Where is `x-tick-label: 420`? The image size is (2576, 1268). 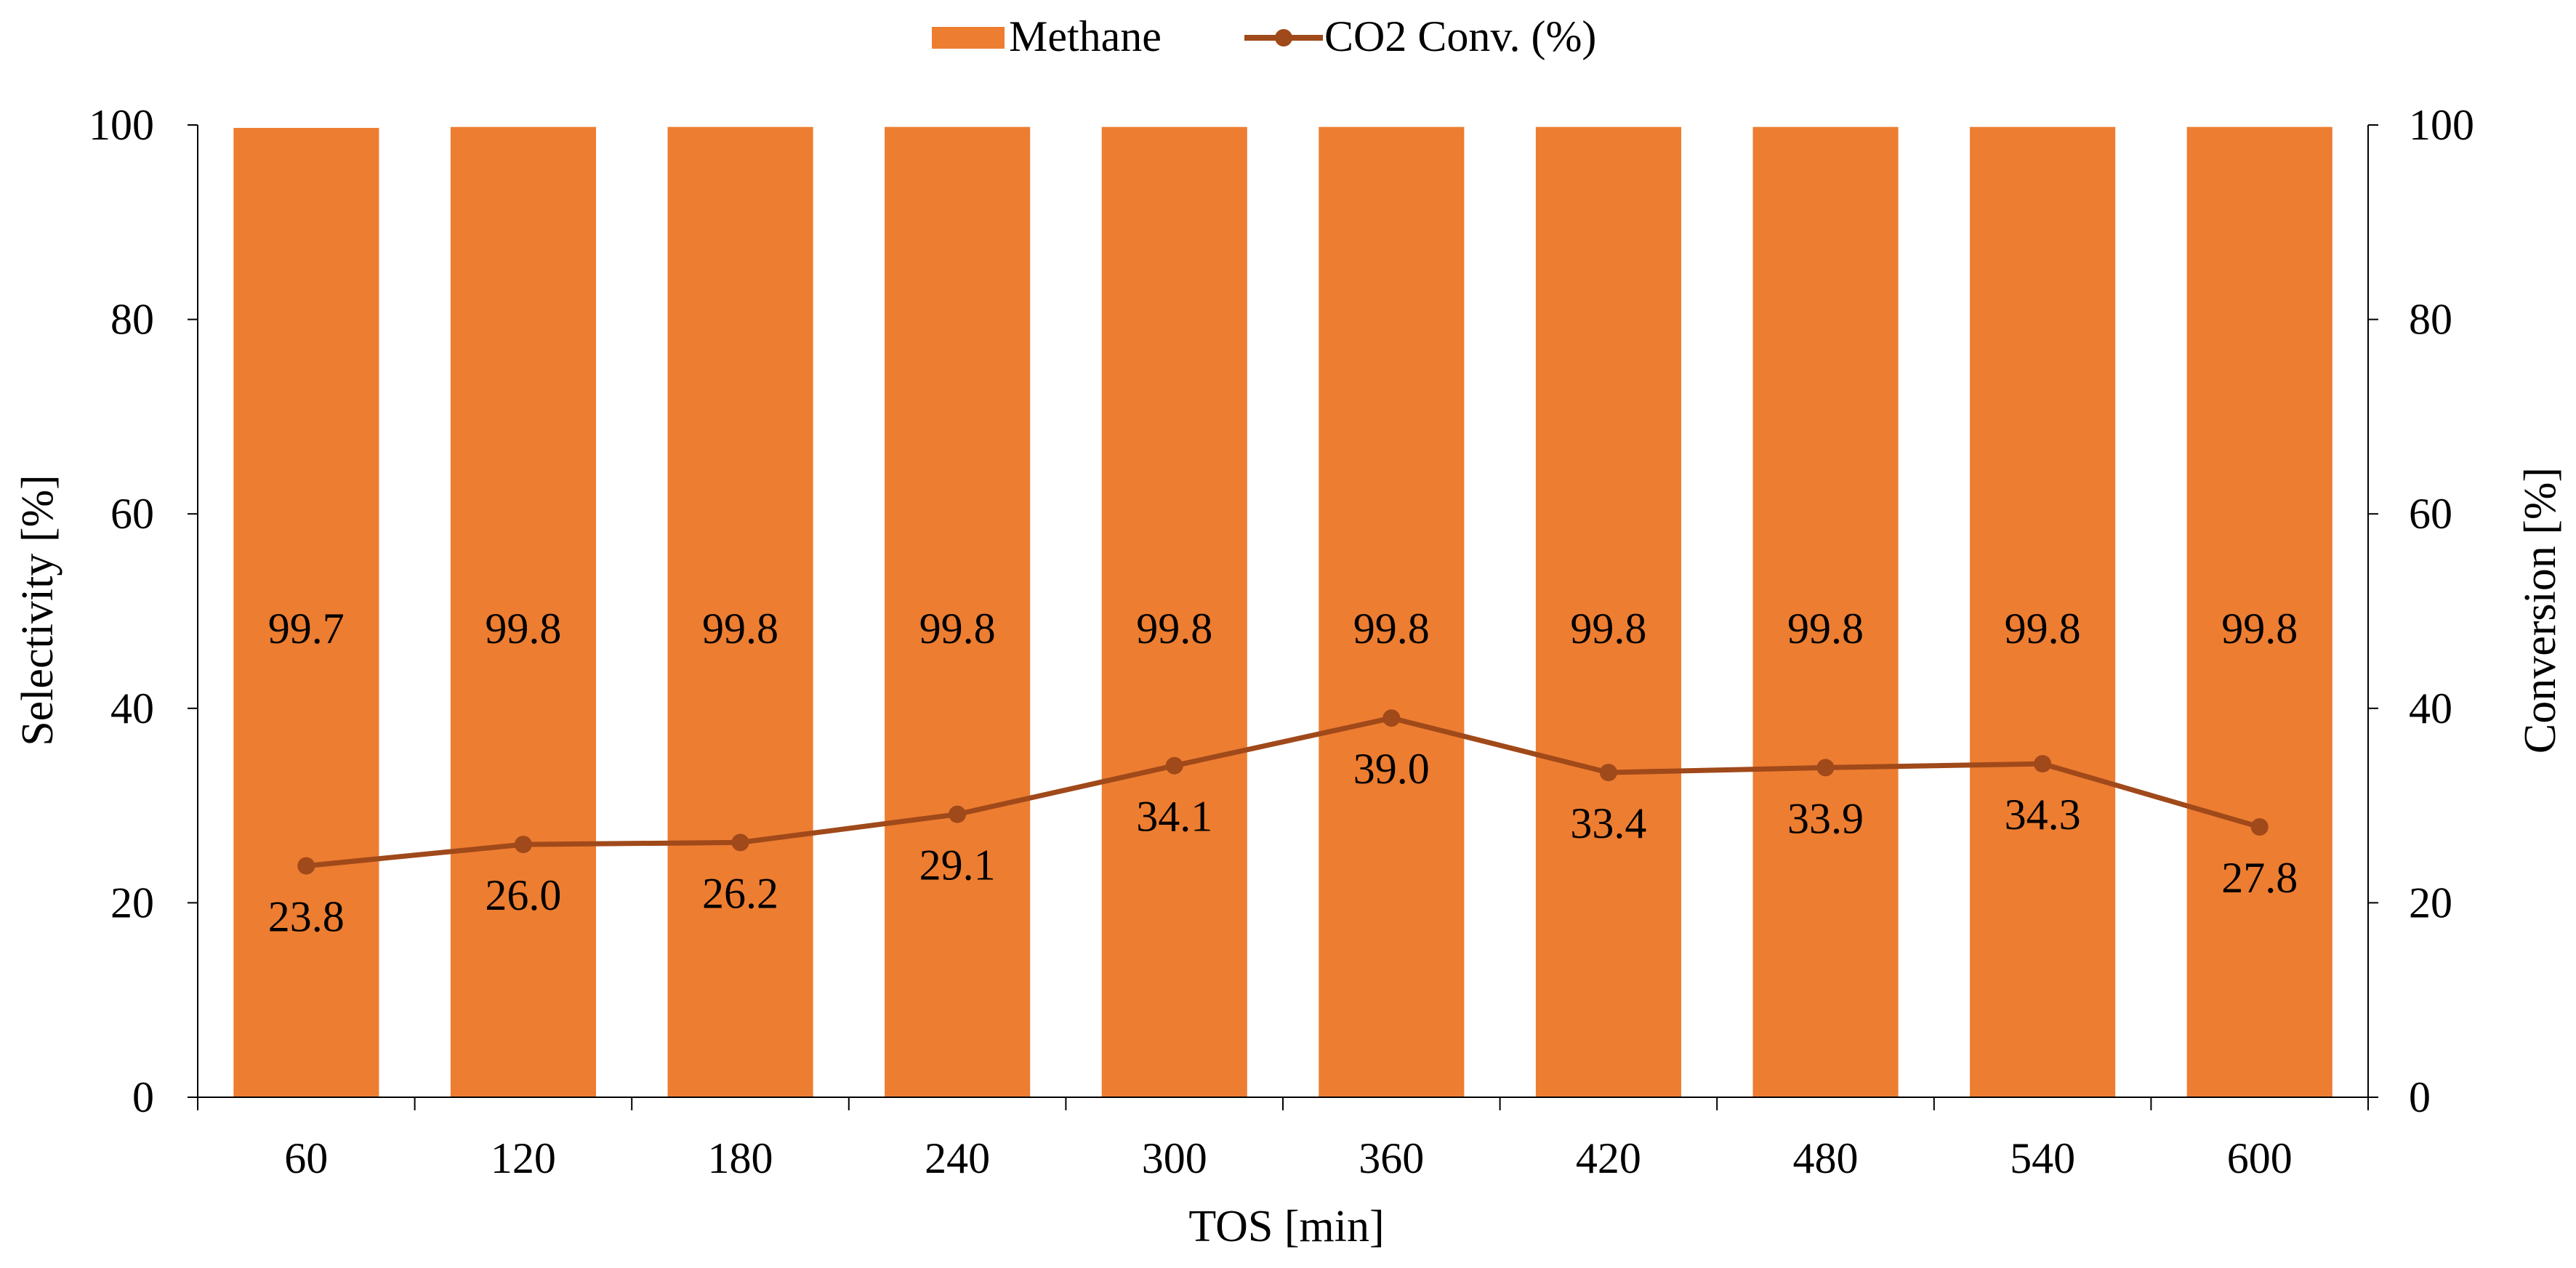 x-tick-label: 420 is located at coordinates (1608, 1158).